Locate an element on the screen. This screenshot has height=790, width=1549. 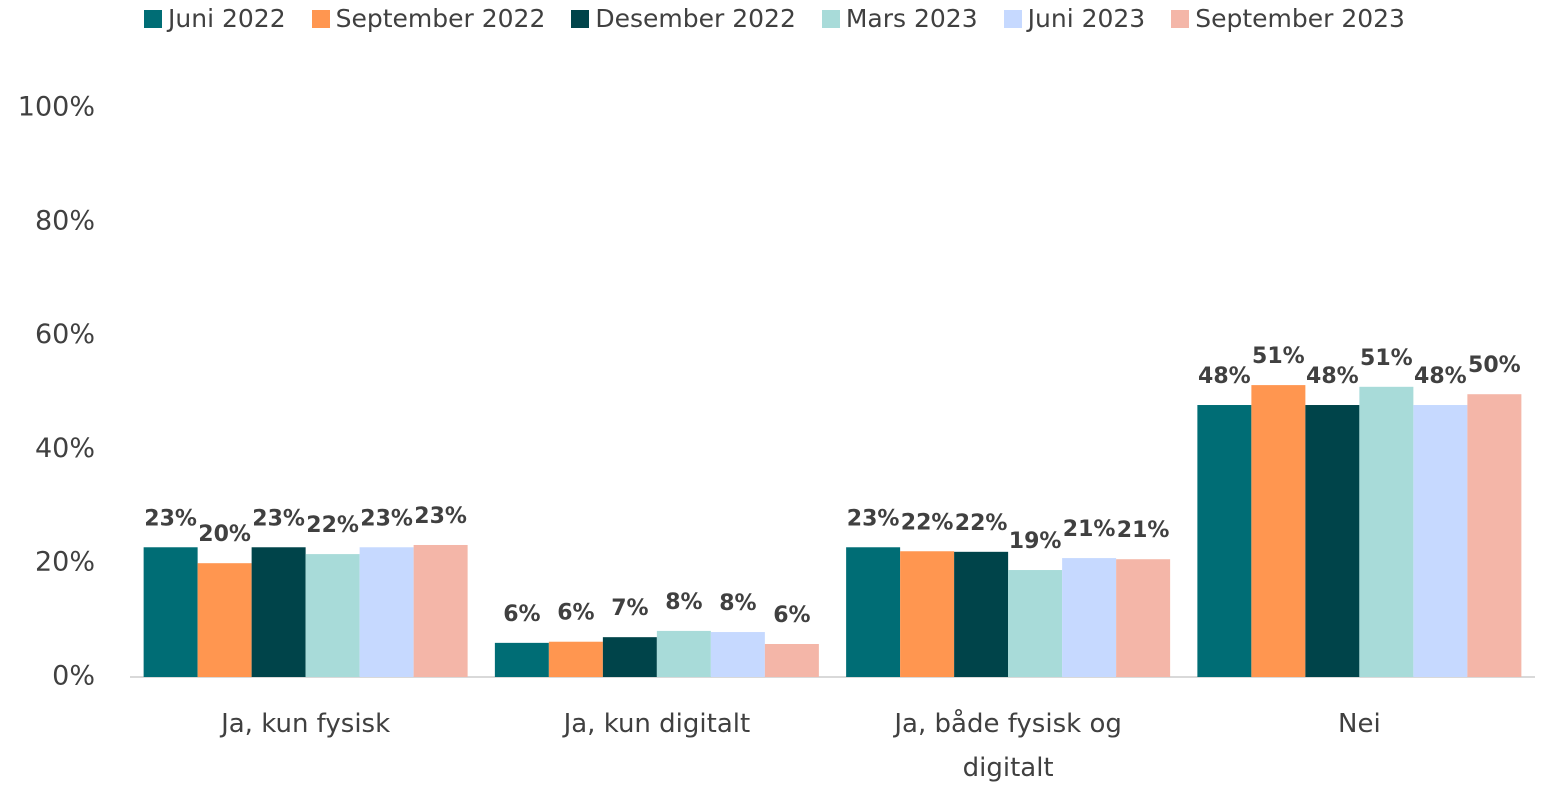
y-tick-label: 80% is located at coordinates (65, 220).